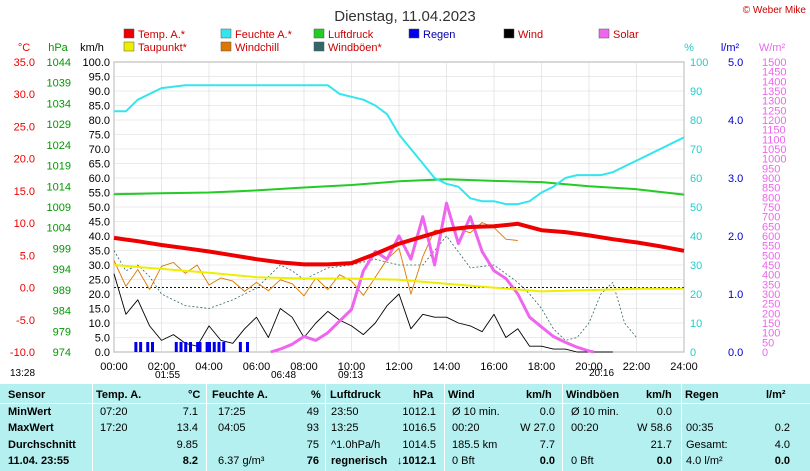 The width and height of the screenshot is (810, 471). I want to click on legend-label: Feuchte A.*, so click(264, 35).